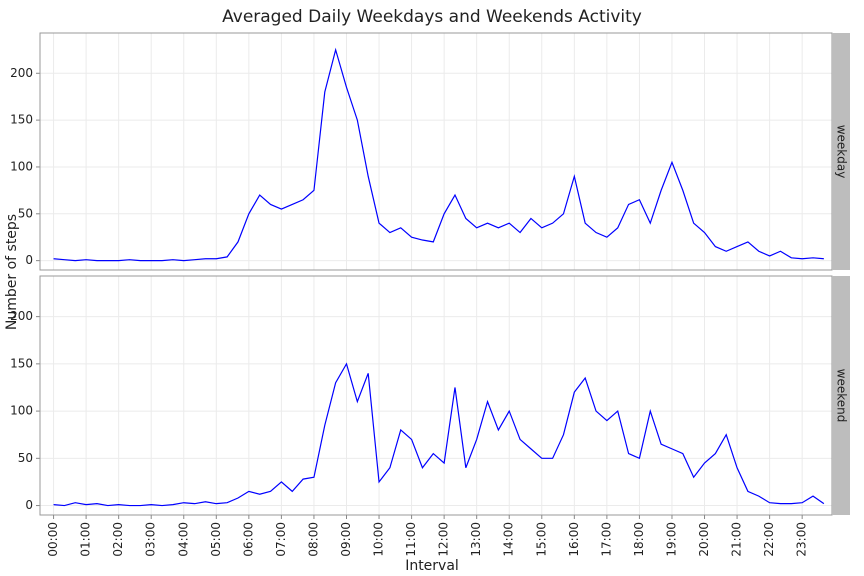  Describe the element at coordinates (574, 539) in the screenshot. I see `x-tick-label: 16:00` at that location.